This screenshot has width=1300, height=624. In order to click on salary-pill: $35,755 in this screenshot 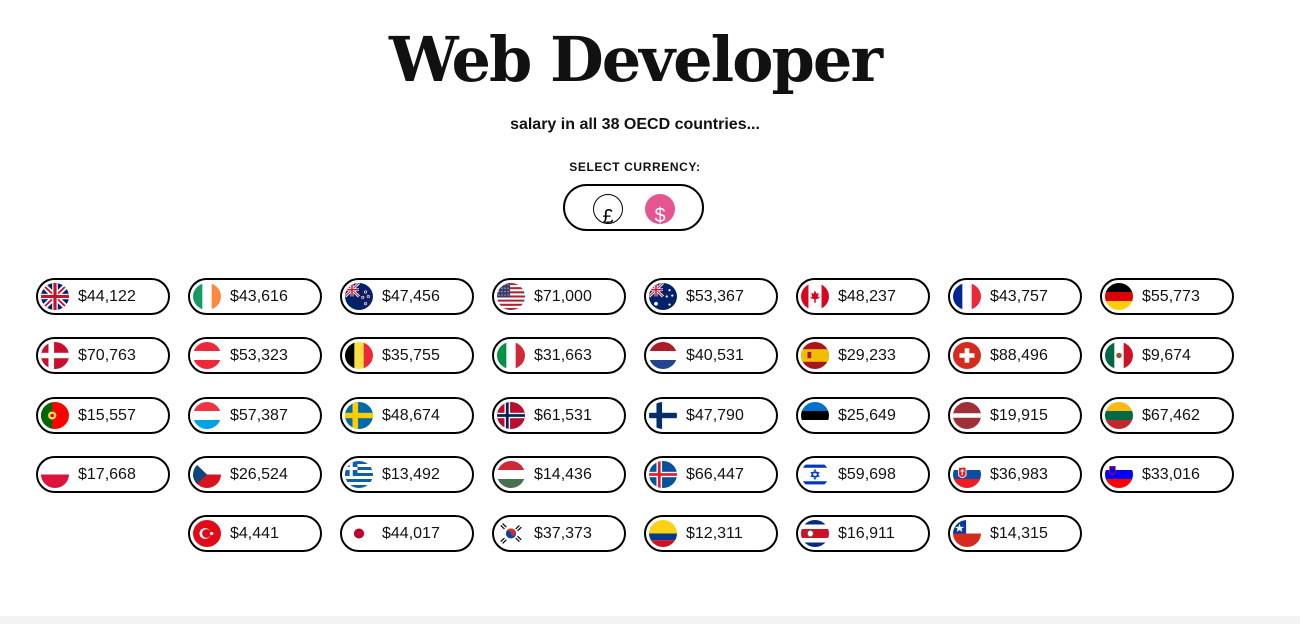, I will do `click(407, 355)`.